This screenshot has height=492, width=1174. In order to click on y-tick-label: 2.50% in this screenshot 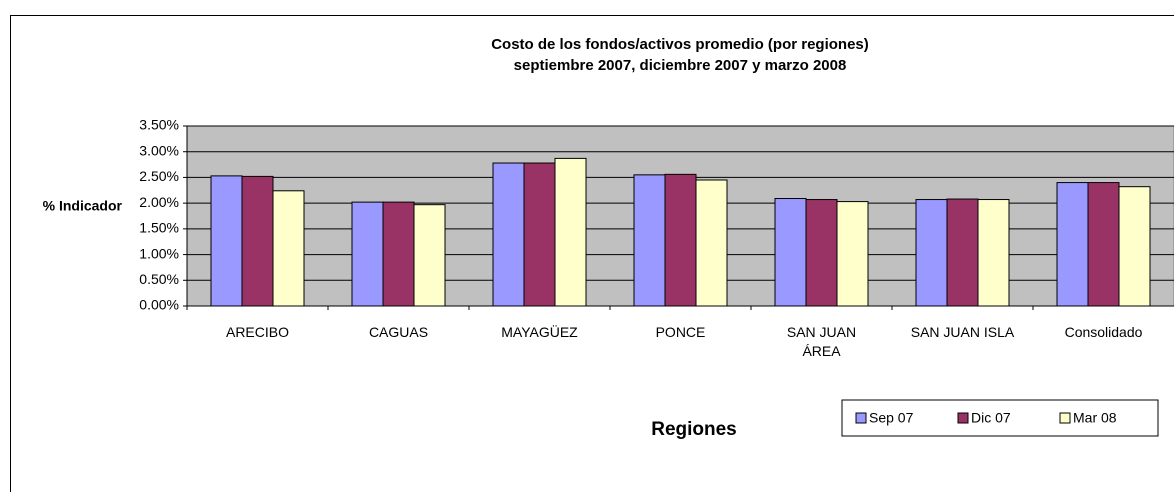, I will do `click(159, 176)`.